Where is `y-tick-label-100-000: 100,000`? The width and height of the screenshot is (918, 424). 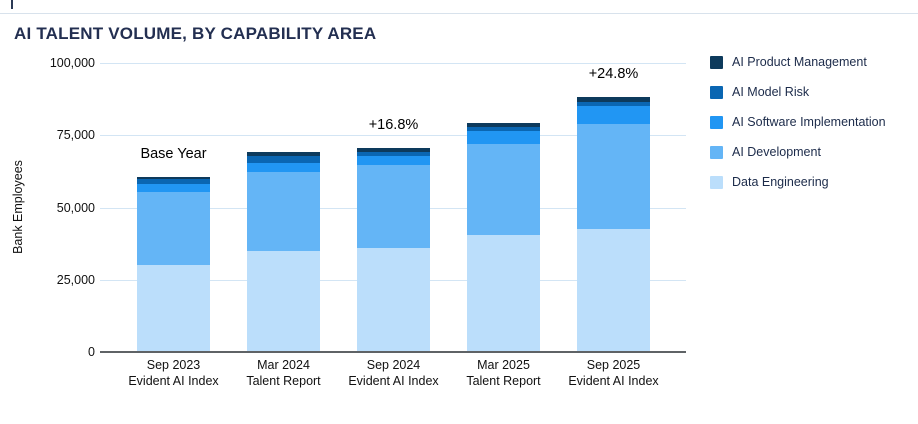
y-tick-label-100-000: 100,000 is located at coordinates (72, 63).